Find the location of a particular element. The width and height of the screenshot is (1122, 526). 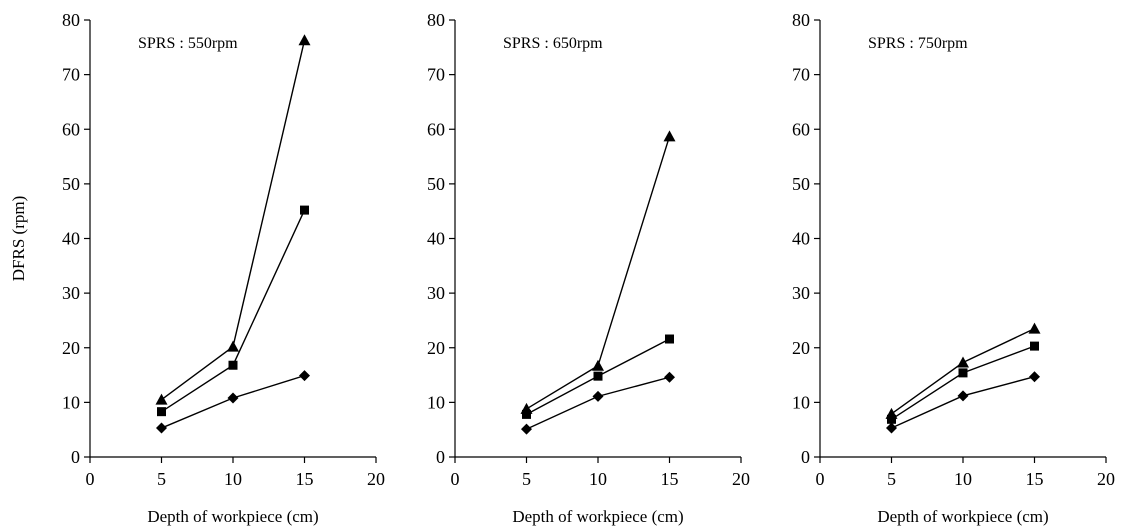

panel-title: SPRS : 750rpm is located at coordinates (918, 43).